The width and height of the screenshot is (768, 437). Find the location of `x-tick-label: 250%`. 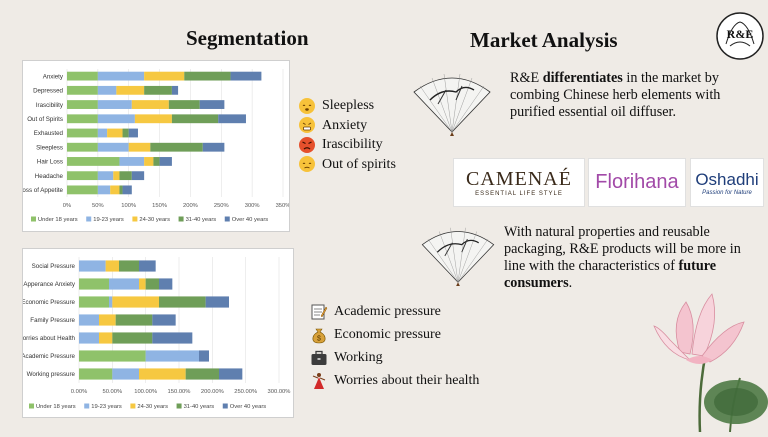

x-tick-label: 250% is located at coordinates (221, 206).